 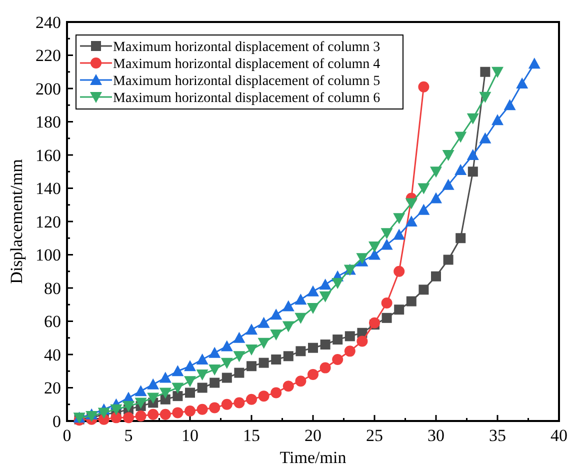 I want to click on y-tick-label: 240, so click(x=48, y=22).